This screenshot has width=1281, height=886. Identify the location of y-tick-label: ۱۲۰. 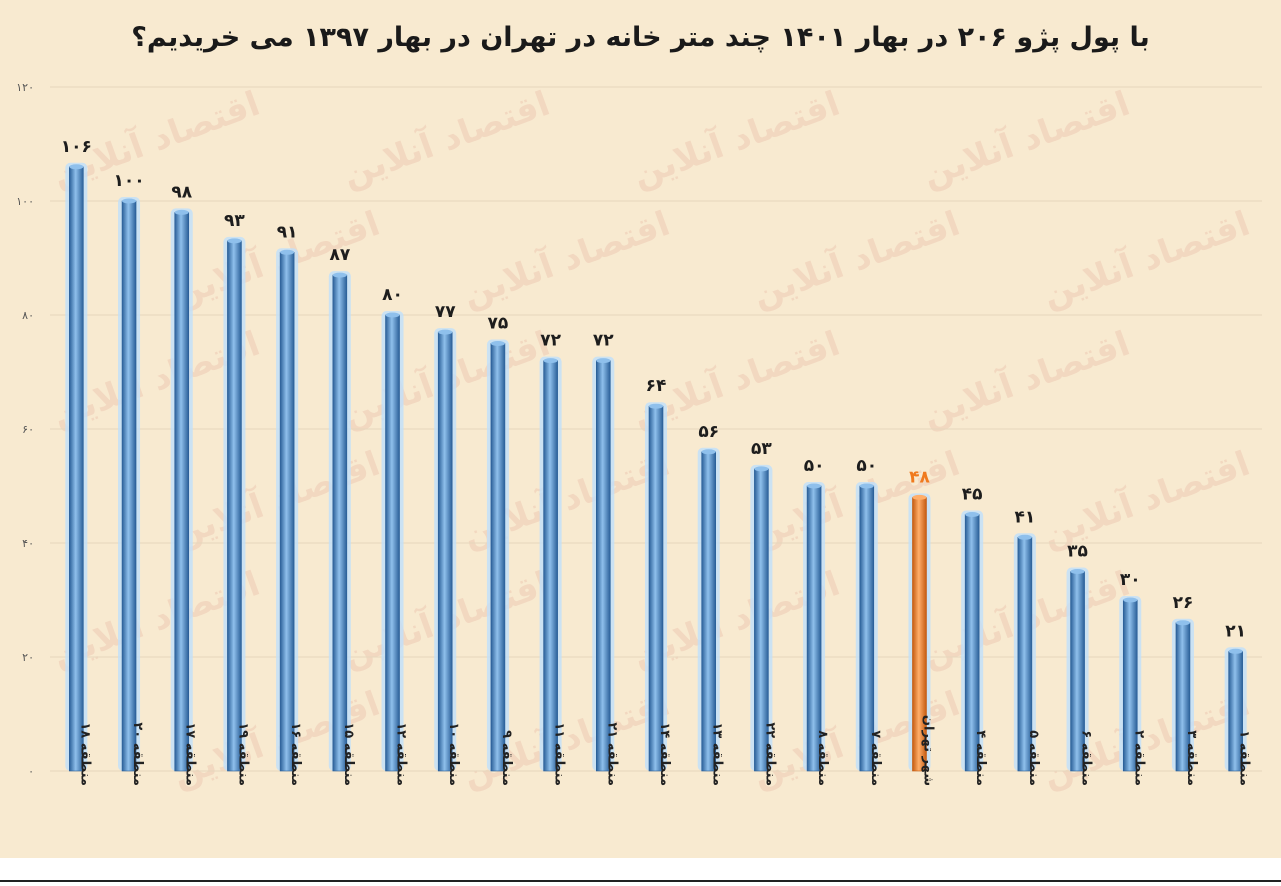
(25, 87).